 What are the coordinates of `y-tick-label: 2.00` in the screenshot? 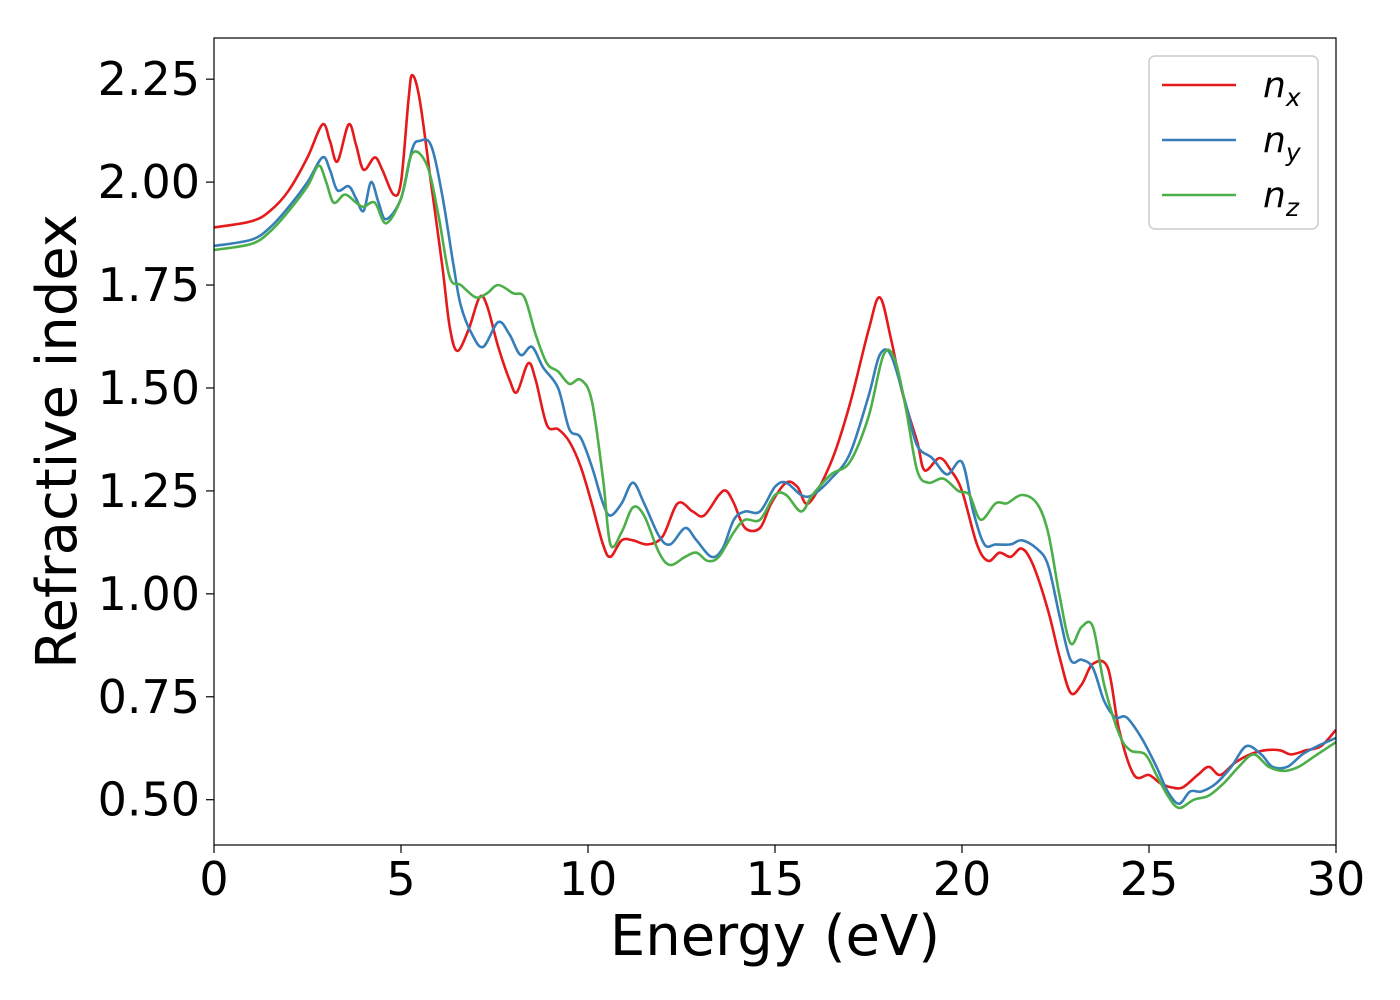 It's located at (149, 182).